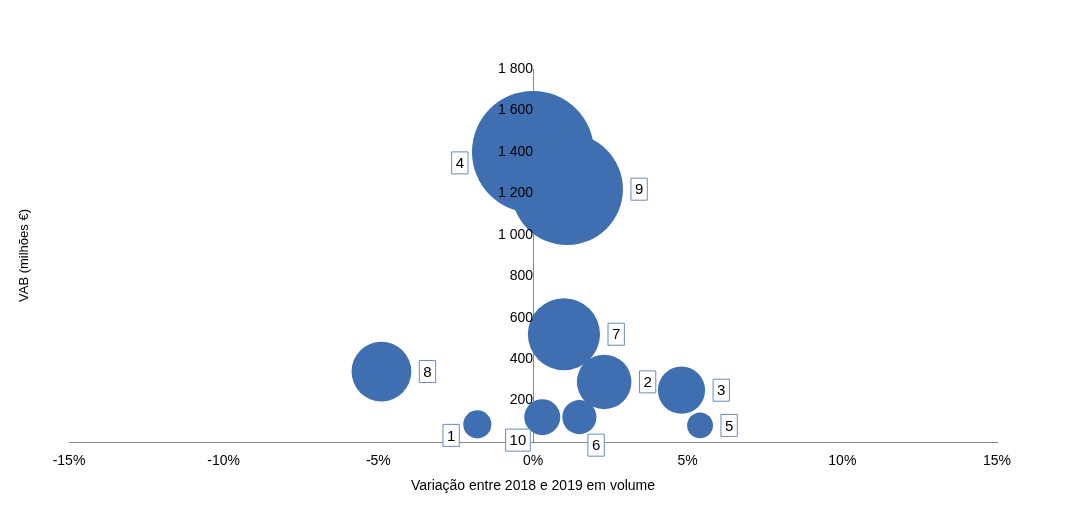  Describe the element at coordinates (459, 163) in the screenshot. I see `annotation: 4` at that location.